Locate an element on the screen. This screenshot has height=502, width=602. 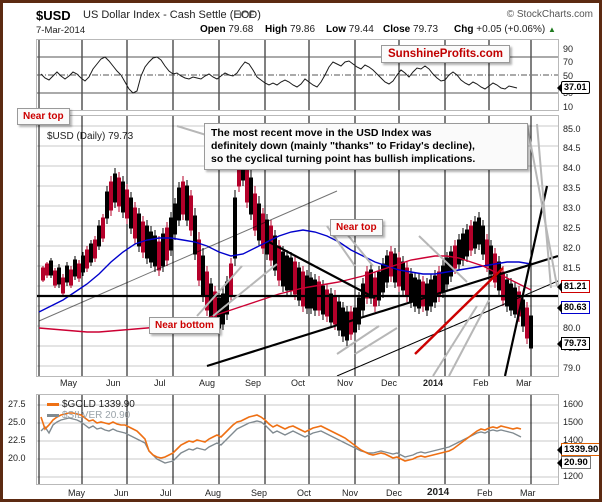
xtick-feb-2: Feb is located at coordinates (485, 493).